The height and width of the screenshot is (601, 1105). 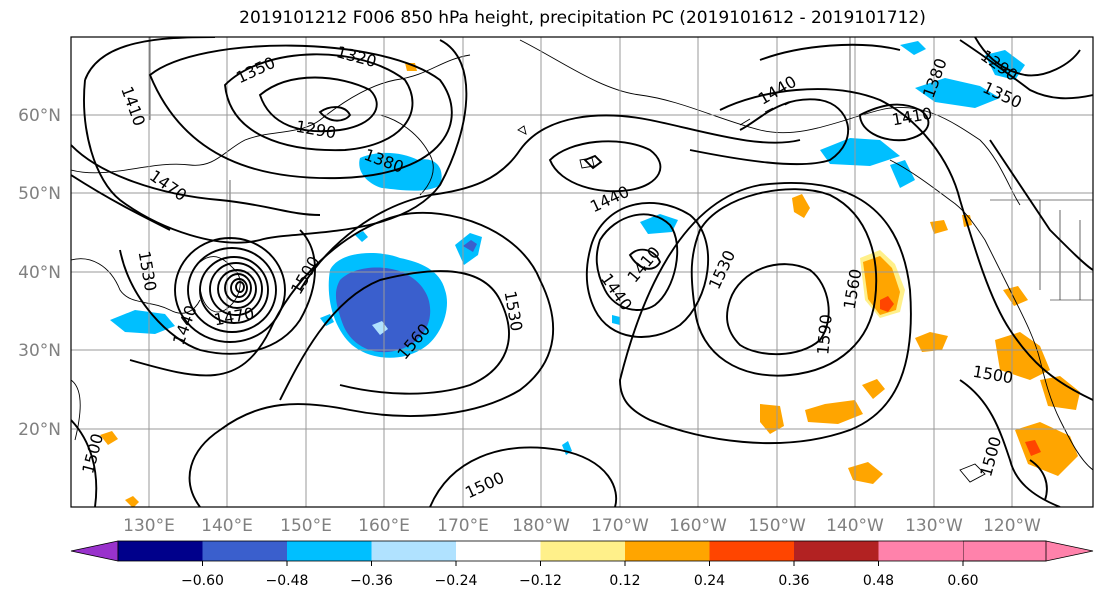 I want to click on colorbar-ticks, so click(x=583, y=563).